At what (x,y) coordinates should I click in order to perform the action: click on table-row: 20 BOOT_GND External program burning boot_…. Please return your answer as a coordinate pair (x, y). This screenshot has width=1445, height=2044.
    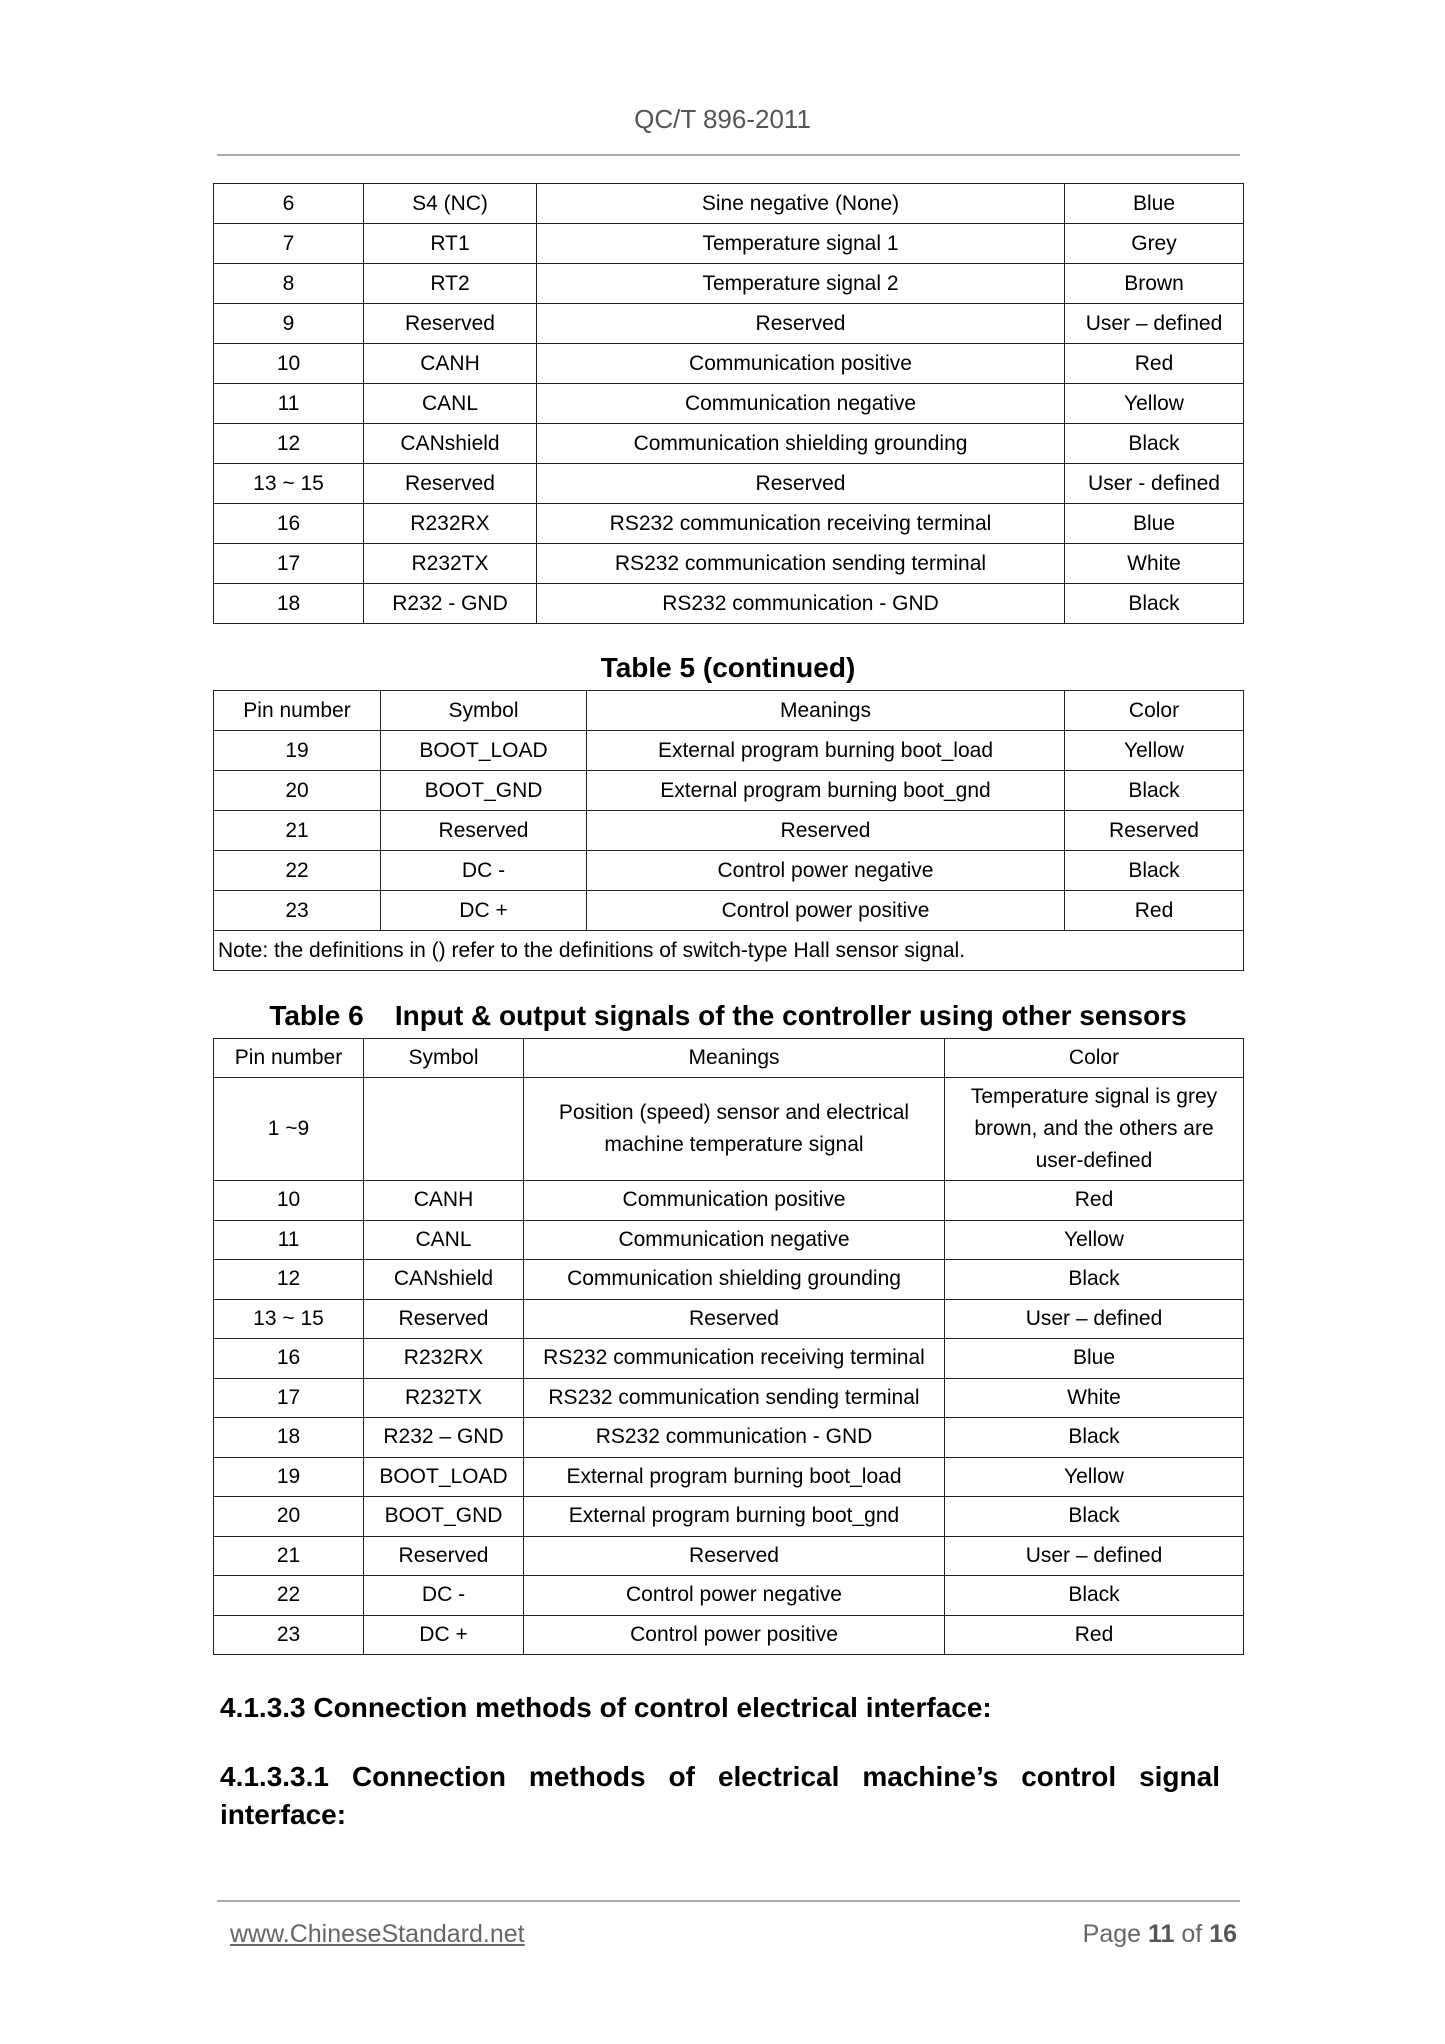
    Looking at the image, I should click on (728, 1516).